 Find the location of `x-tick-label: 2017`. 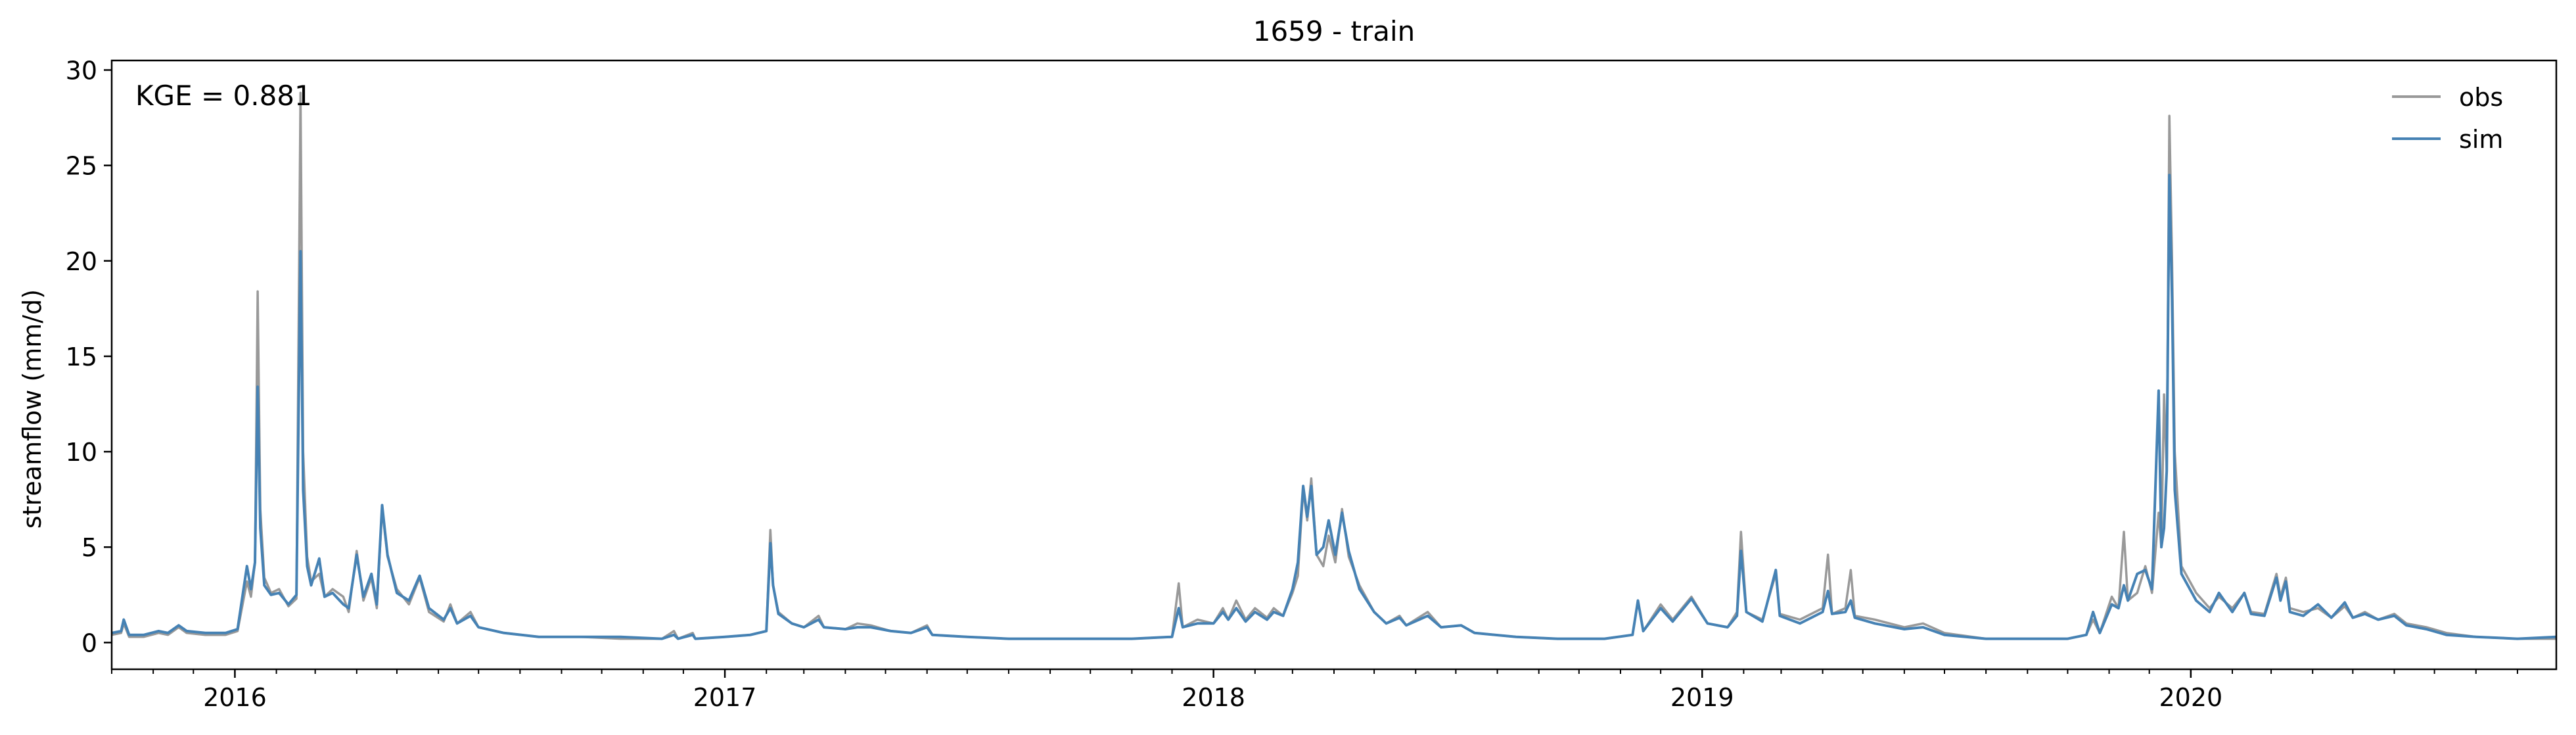

x-tick-label: 2017 is located at coordinates (725, 697).